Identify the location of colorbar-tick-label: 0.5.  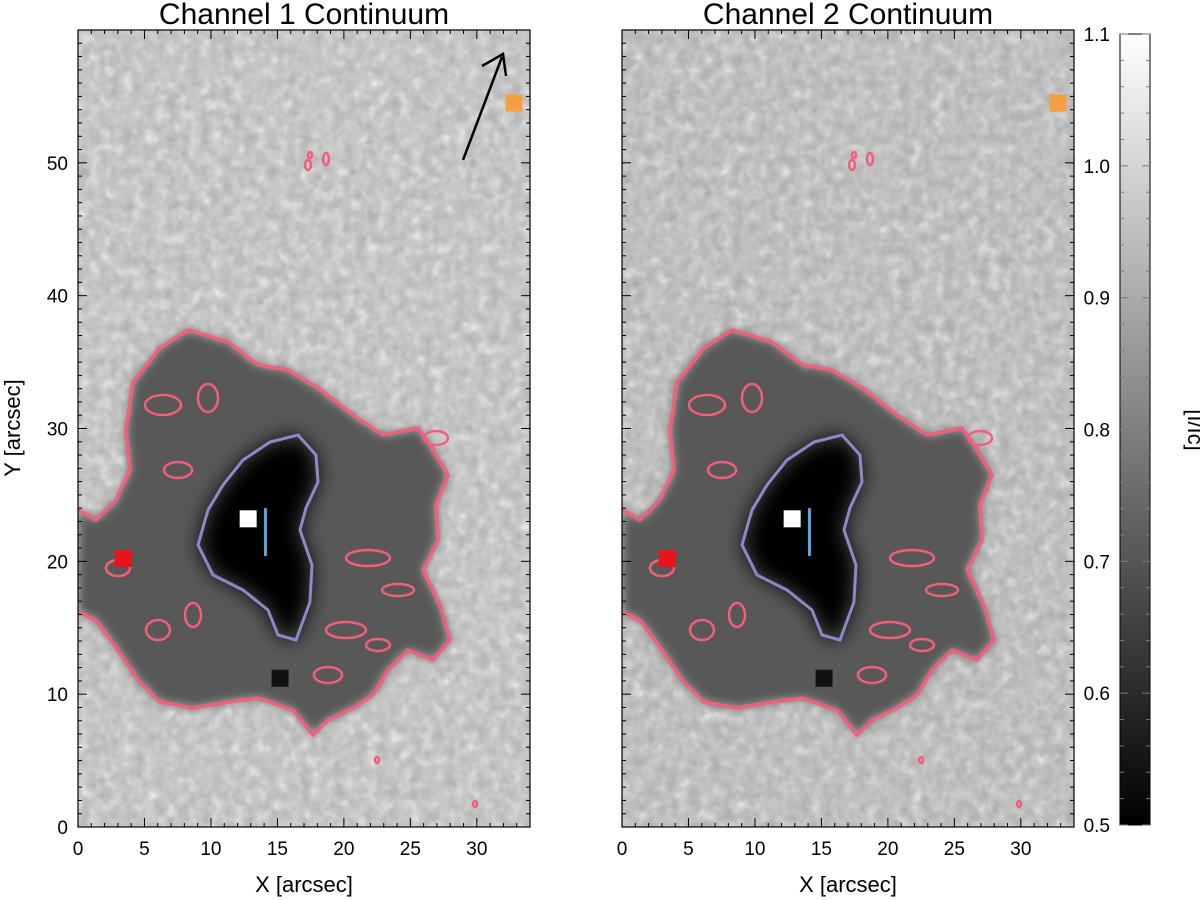
(1097, 826).